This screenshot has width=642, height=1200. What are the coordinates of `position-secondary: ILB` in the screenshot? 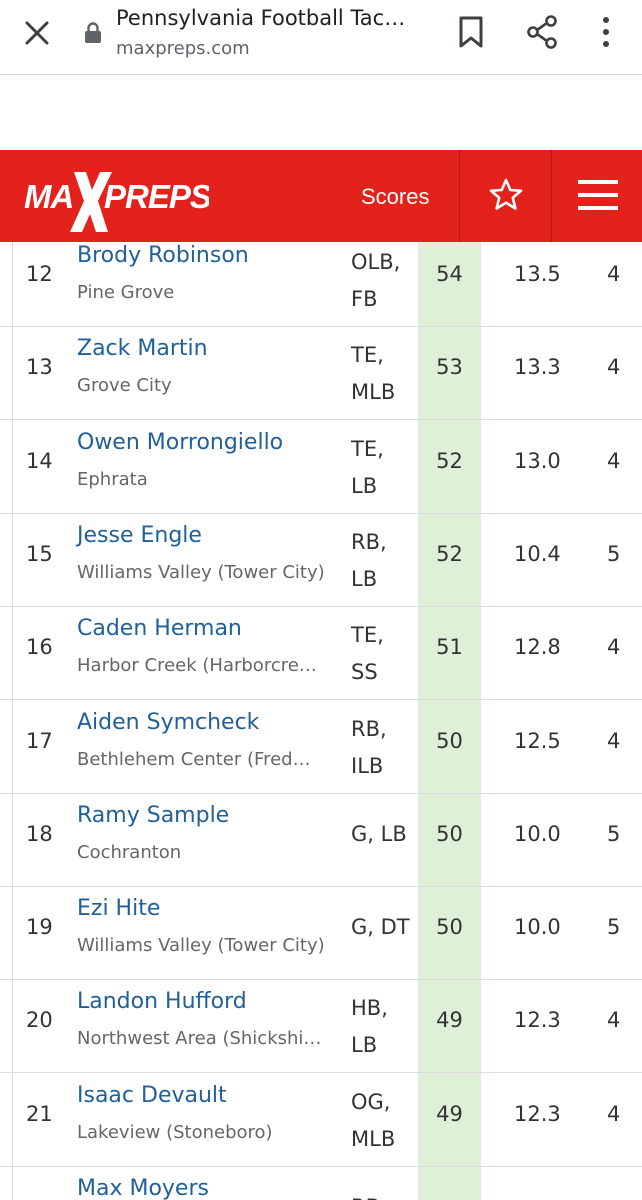 It's located at (367, 765).